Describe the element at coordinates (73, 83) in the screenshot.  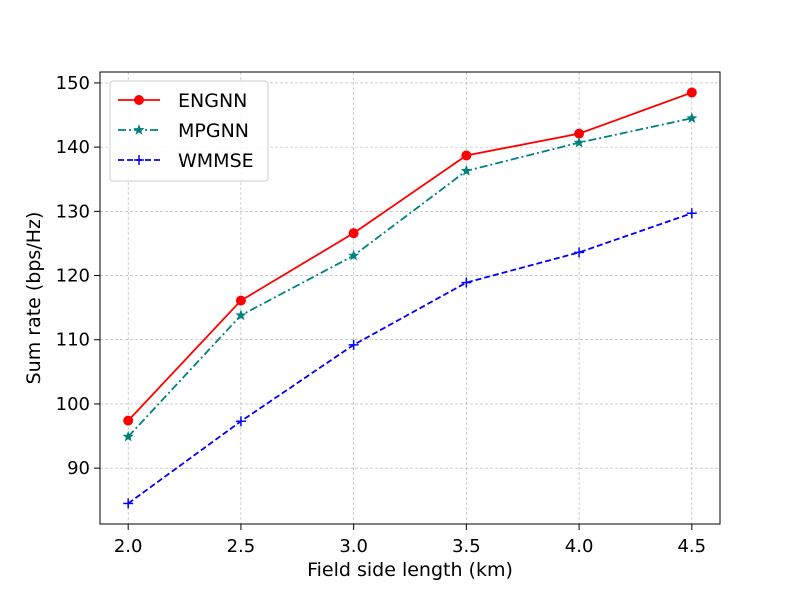
I see `y-tick-label: 150` at that location.